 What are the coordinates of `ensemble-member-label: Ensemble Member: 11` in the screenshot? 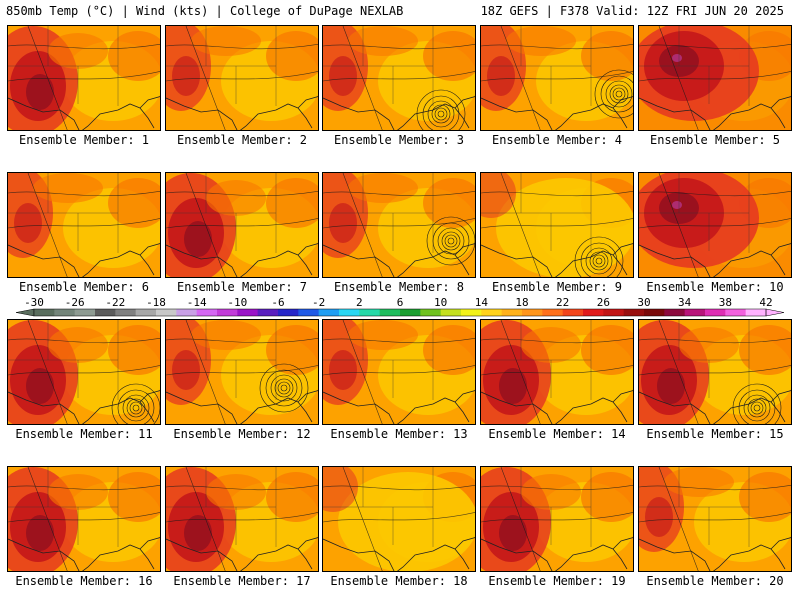 It's located at (84, 434).